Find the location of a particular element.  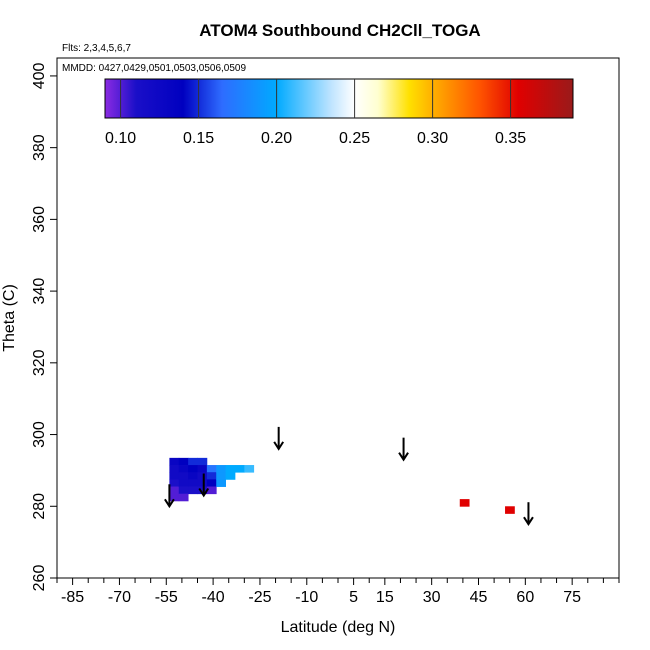

y-tick-label: 320 is located at coordinates (39, 362).